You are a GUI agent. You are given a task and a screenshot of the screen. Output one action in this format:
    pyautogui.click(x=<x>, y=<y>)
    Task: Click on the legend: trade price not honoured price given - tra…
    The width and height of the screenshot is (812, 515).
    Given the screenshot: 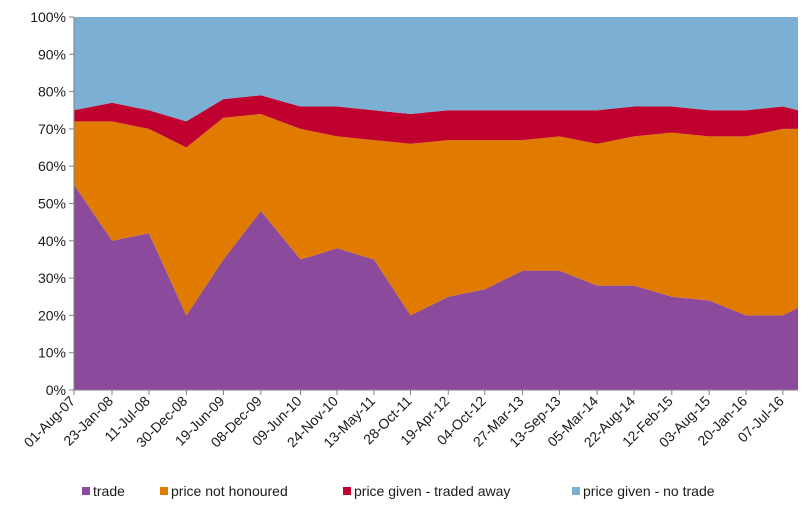 What is the action you would take?
    pyautogui.click(x=398, y=491)
    